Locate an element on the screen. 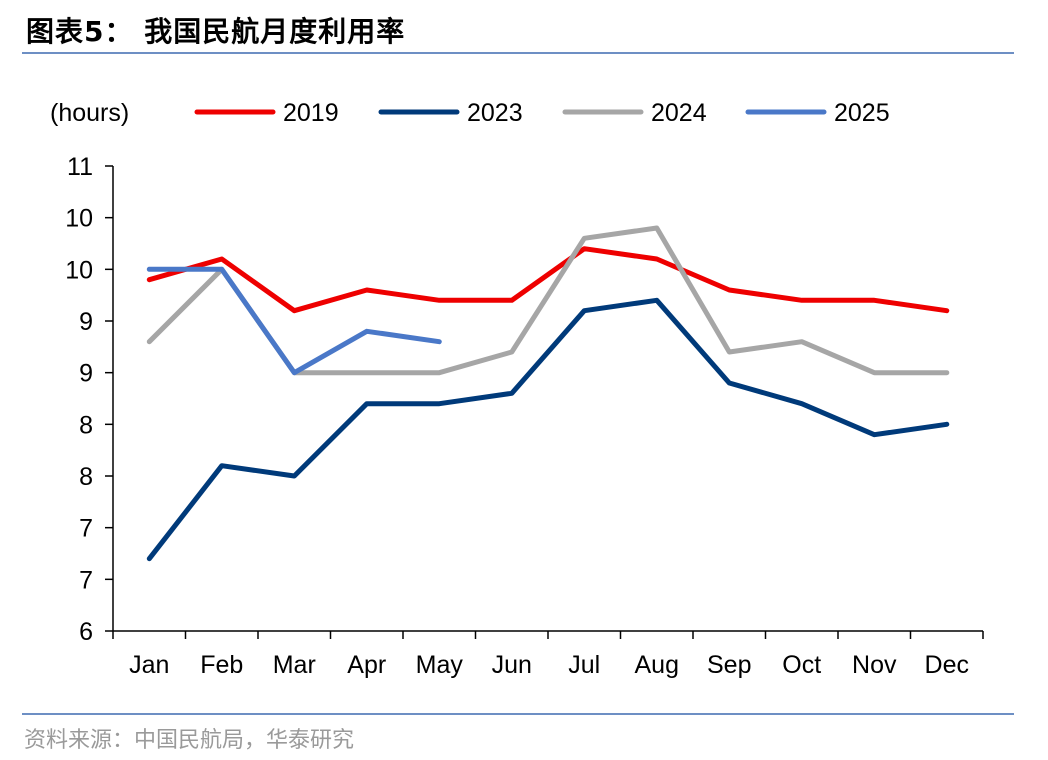 This screenshot has height=760, width=1048. bottom-divider is located at coordinates (518, 714).